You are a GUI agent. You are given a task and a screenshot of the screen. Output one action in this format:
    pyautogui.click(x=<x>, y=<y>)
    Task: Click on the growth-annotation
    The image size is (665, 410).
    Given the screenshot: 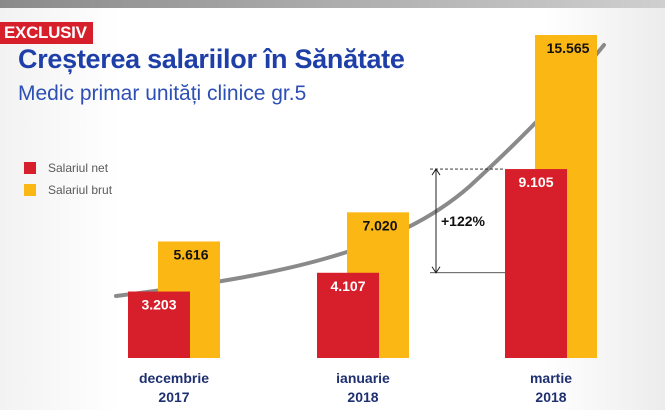 What is the action you would take?
    pyautogui.click(x=467, y=221)
    